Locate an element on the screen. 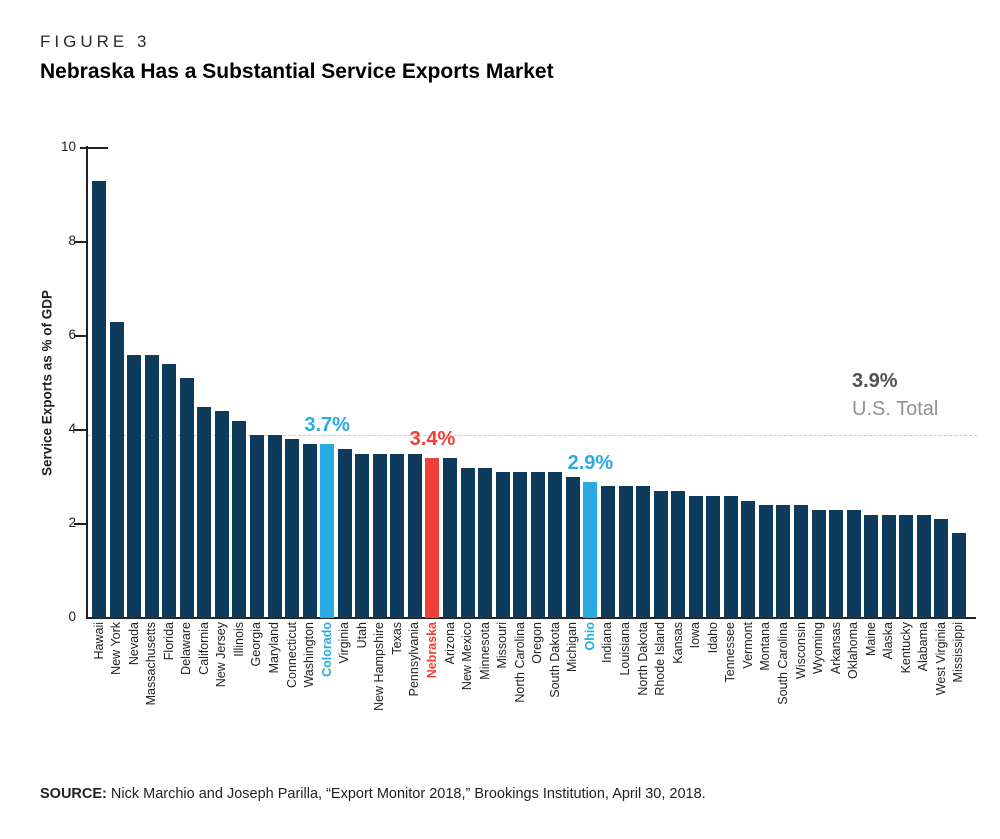 This screenshot has width=1000, height=839. bar-maine is located at coordinates (871, 566).